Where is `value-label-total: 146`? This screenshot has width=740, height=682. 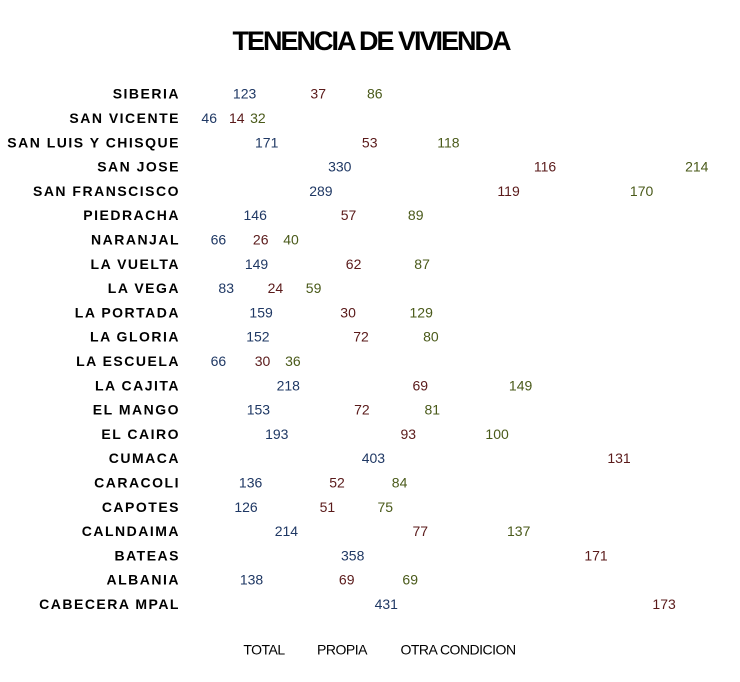
value-label-total: 146 is located at coordinates (256, 215).